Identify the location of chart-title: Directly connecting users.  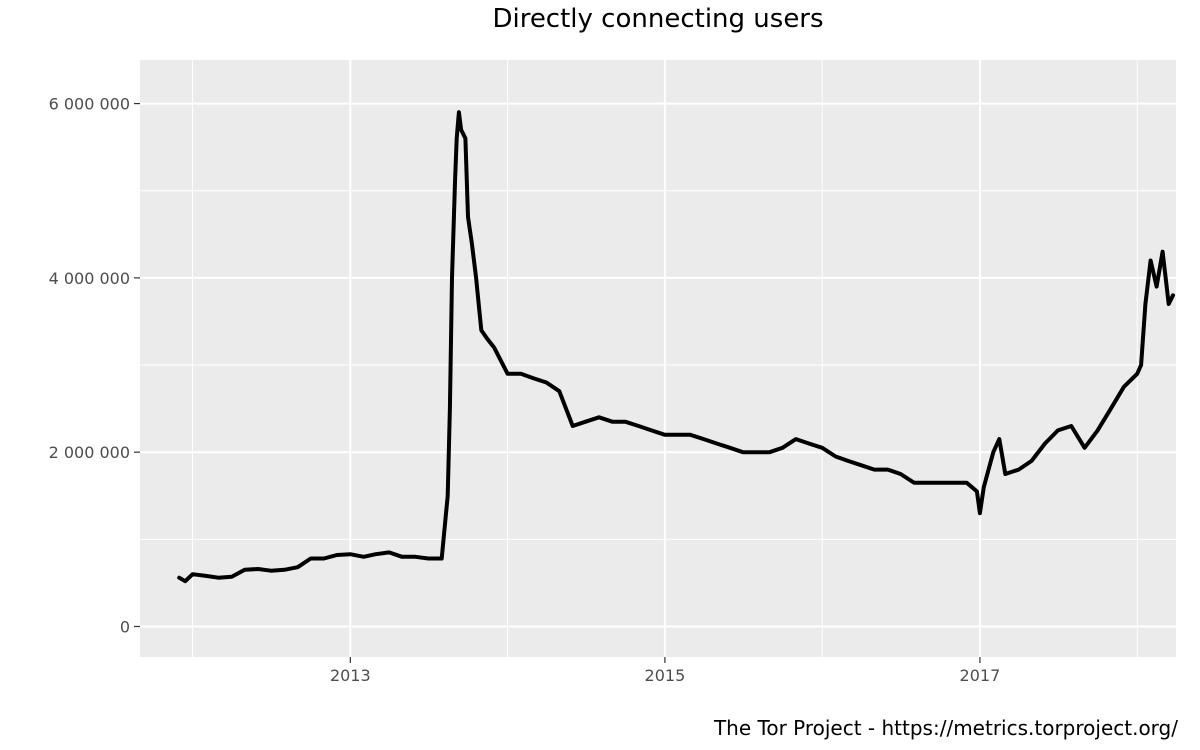
(658, 19).